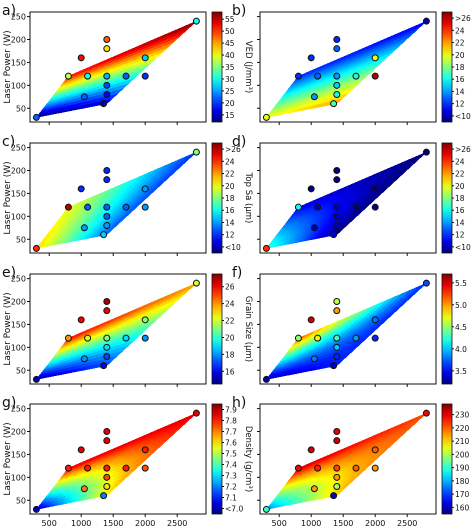 This screenshot has height=530, width=474. I want to click on colorbar-tick-label: 5.0, so click(461, 305).